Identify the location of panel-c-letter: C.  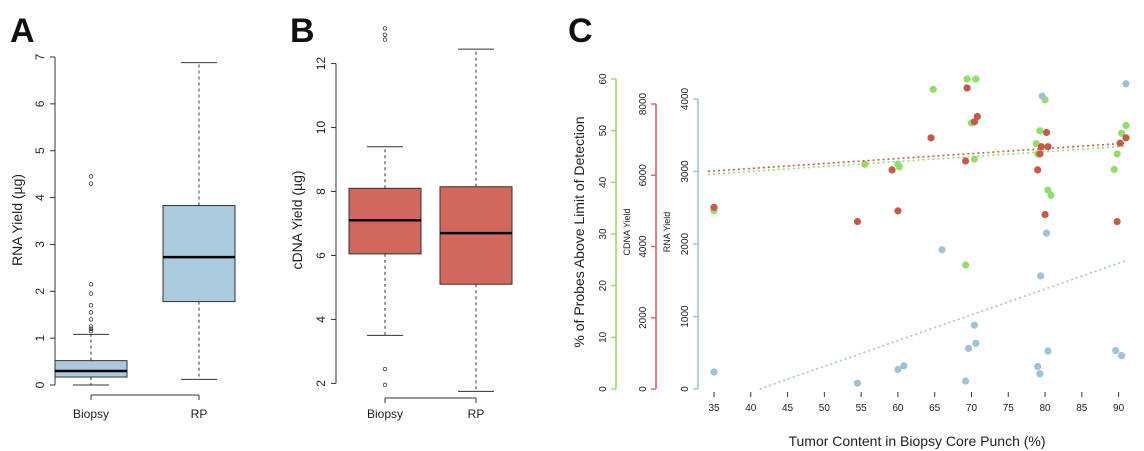
(580, 31).